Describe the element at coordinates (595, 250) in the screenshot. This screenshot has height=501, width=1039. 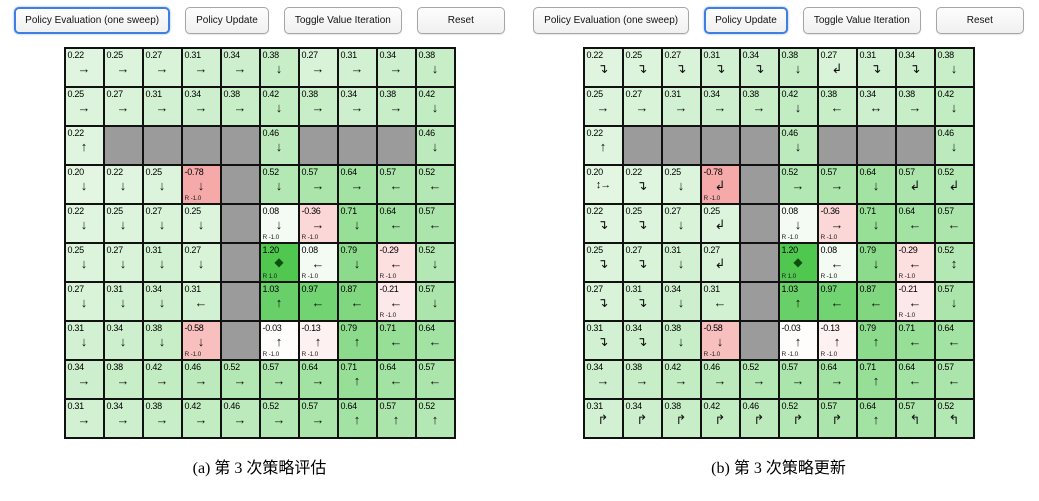
I see `state-value: 0.25` at that location.